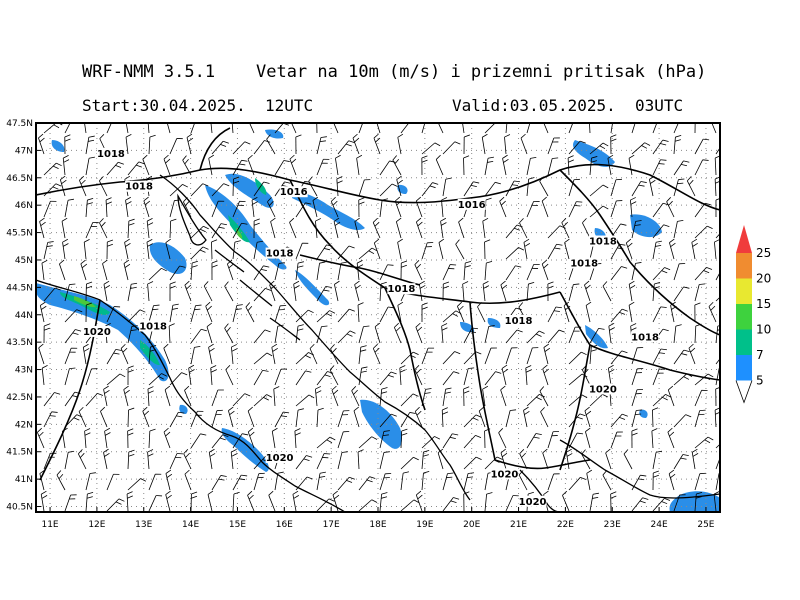  Describe the element at coordinates (331, 525) in the screenshot. I see `lon-tick-label: 17E` at that location.